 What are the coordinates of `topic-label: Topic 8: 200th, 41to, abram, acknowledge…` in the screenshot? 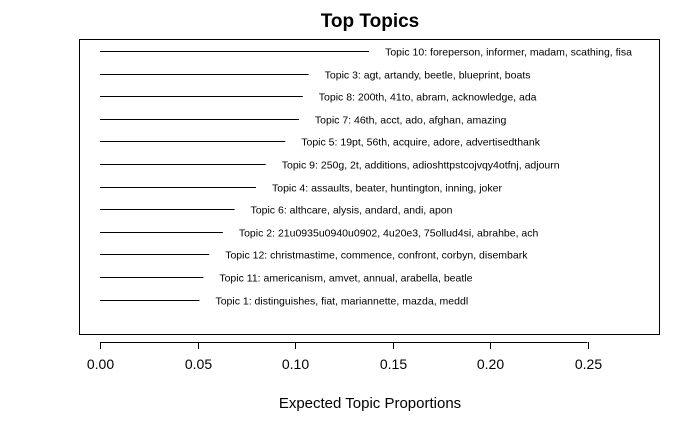 It's located at (428, 98).